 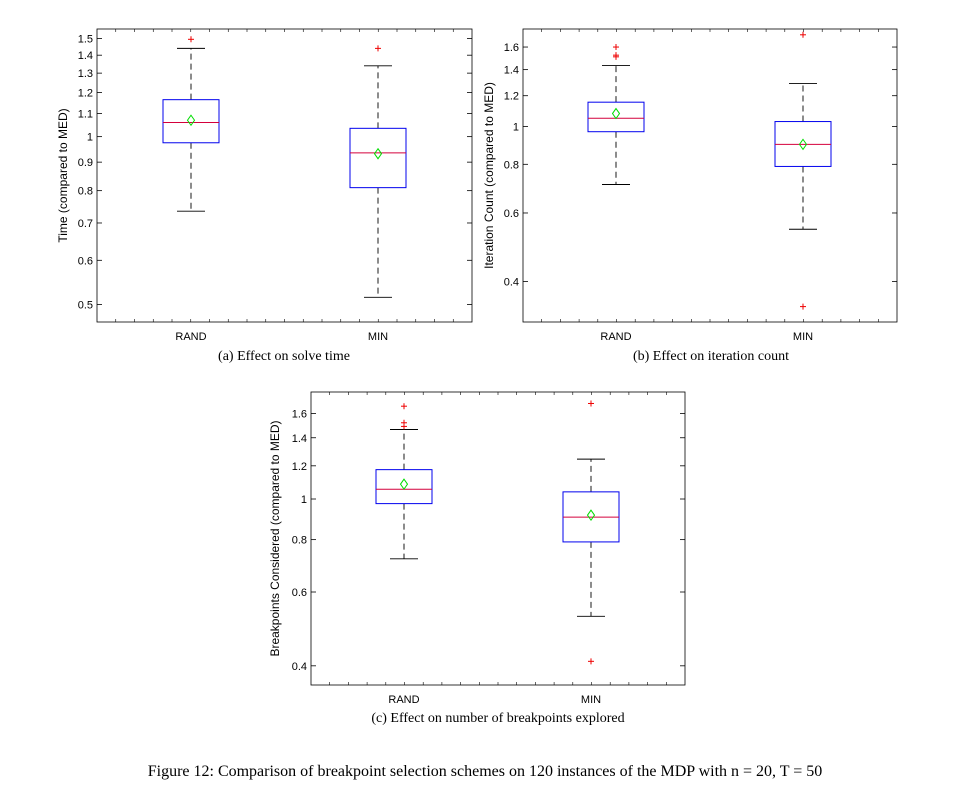 What do you see at coordinates (63, 175) in the screenshot?
I see `y-axis-label: Time (compared to MED)` at bounding box center [63, 175].